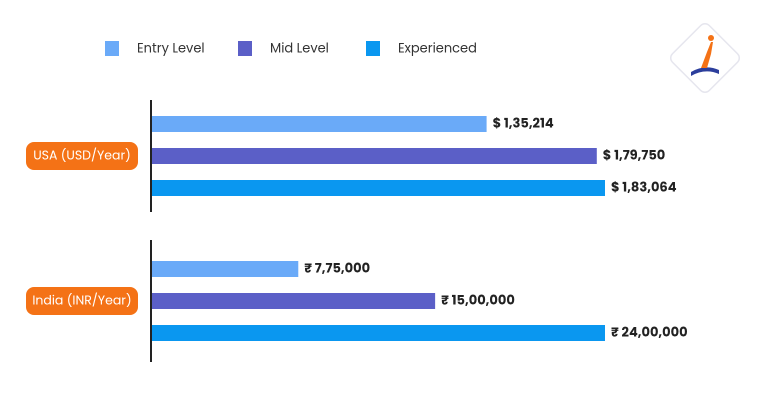 This screenshot has height=408, width=768. I want to click on logo, so click(705, 58).